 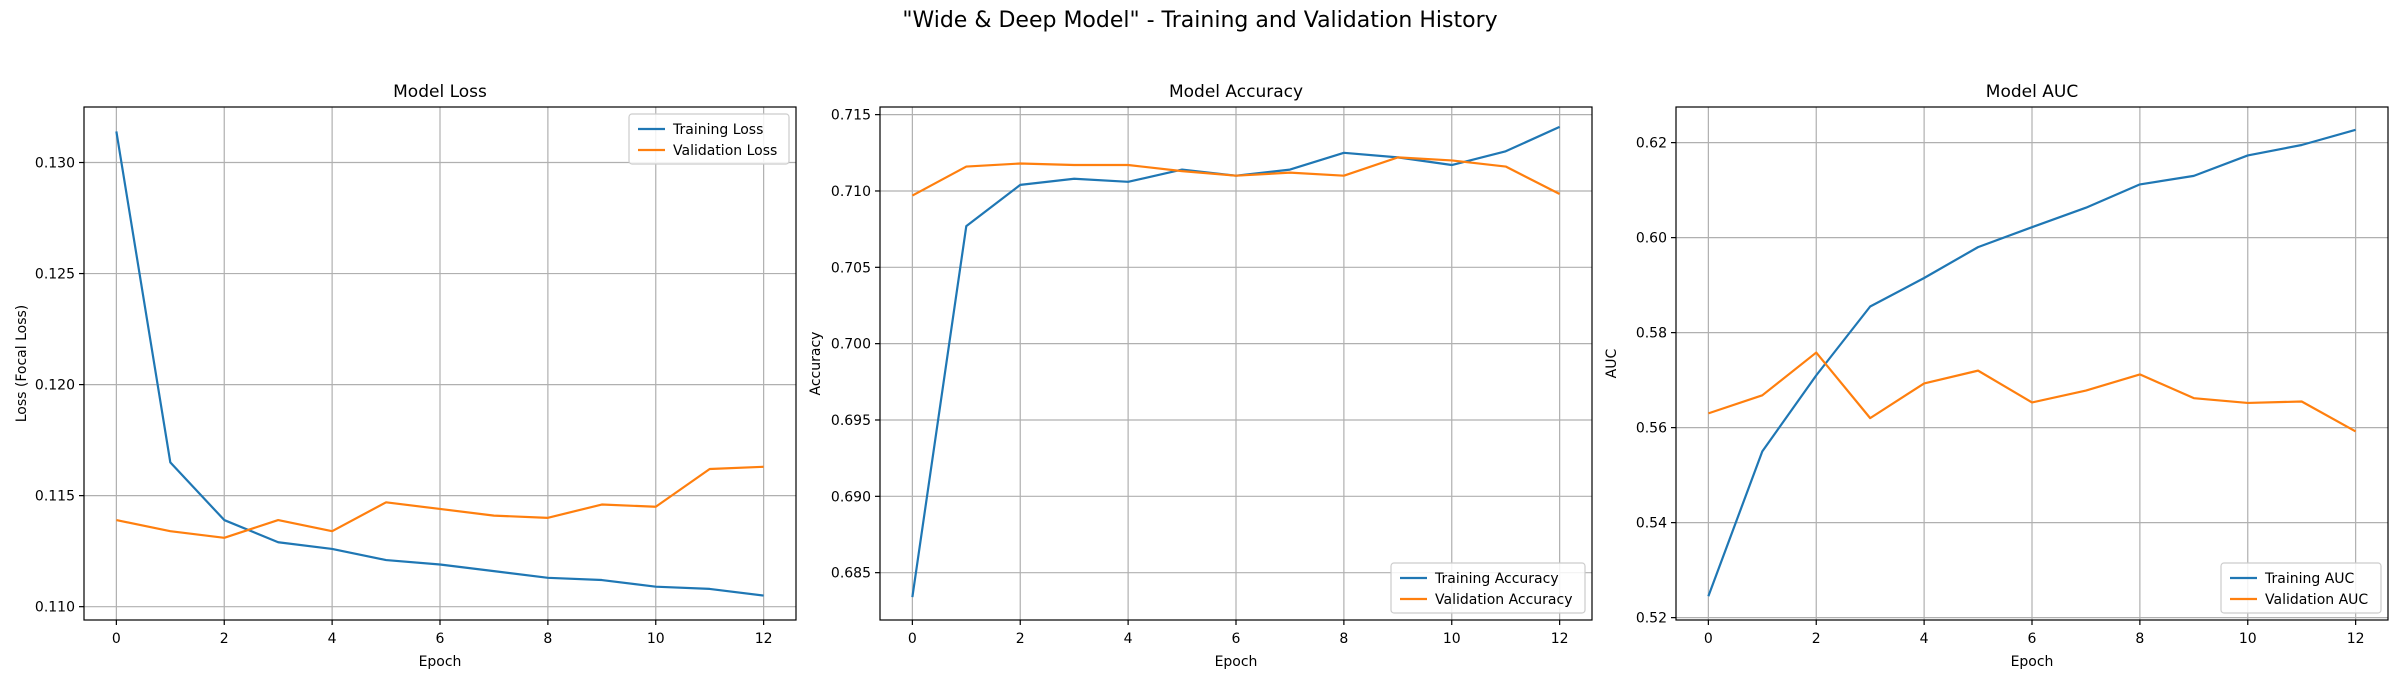 What do you see at coordinates (1236, 92) in the screenshot?
I see `chart-title: Model Accuracy` at bounding box center [1236, 92].